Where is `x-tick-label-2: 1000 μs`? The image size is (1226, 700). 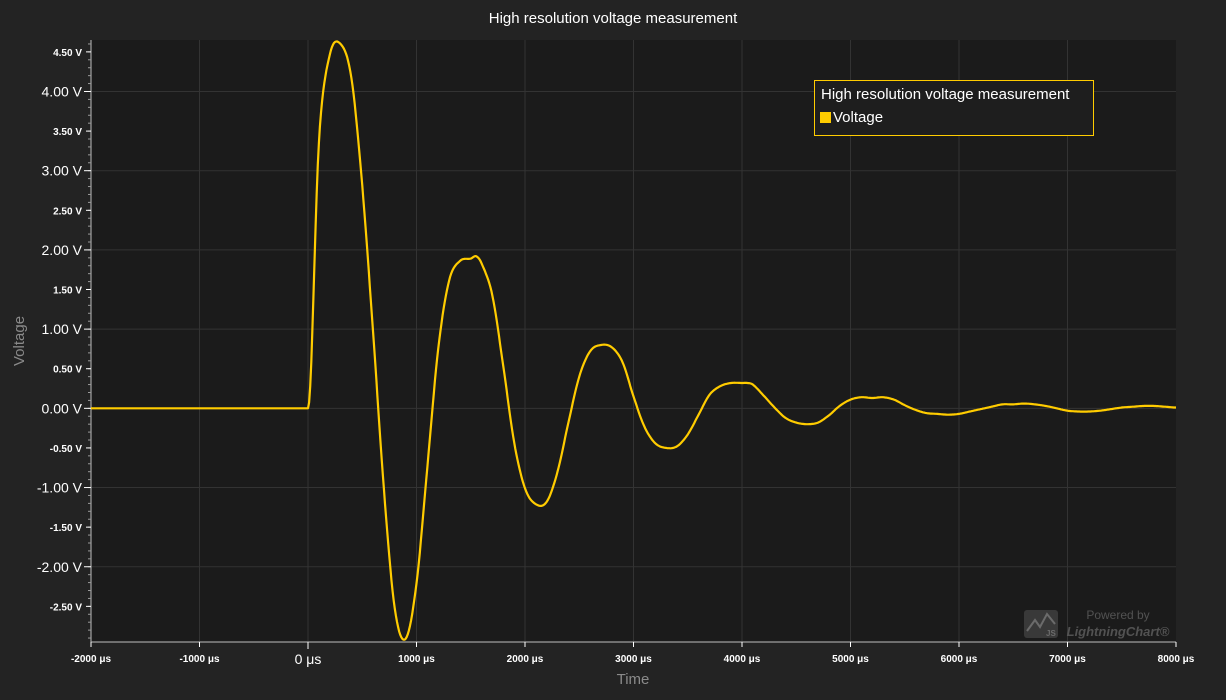 x-tick-label-2: 1000 μs is located at coordinates (416, 659).